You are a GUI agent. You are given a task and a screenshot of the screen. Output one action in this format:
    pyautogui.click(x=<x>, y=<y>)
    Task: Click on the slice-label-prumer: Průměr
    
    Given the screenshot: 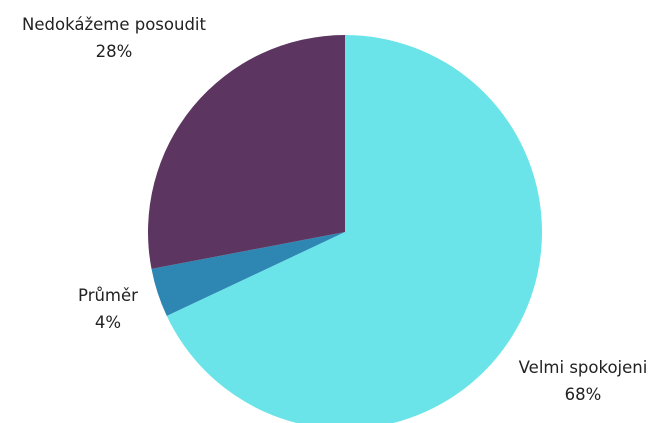 What is the action you would take?
    pyautogui.click(x=108, y=295)
    